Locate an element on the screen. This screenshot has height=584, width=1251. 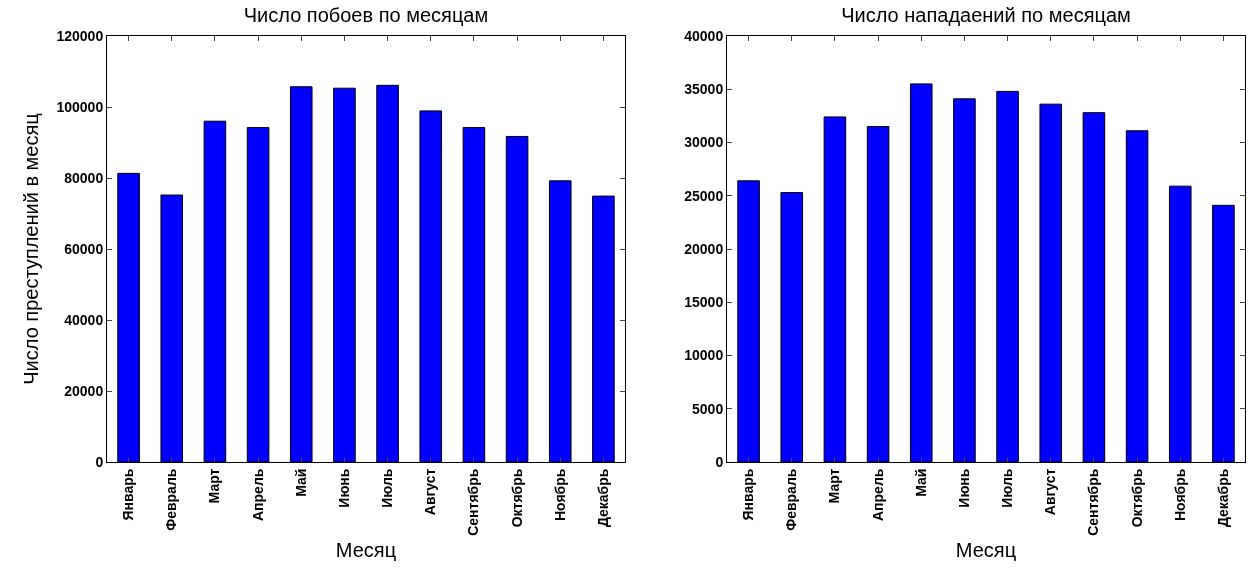
y-tick-label: 25000 is located at coordinates (704, 195).